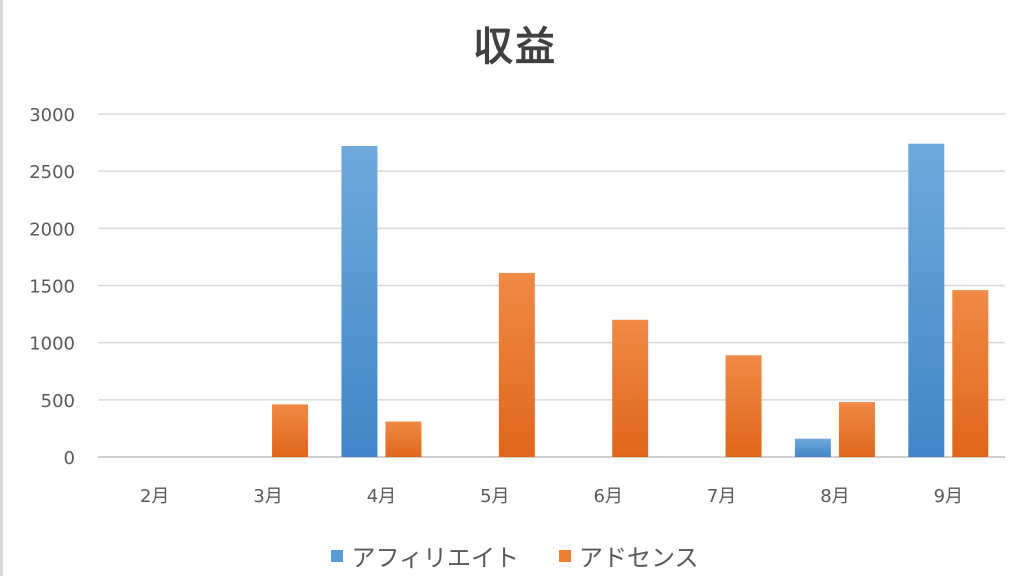 This screenshot has height=576, width=1024. Describe the element at coordinates (52, 115) in the screenshot. I see `y-tick-label: 3000` at that location.